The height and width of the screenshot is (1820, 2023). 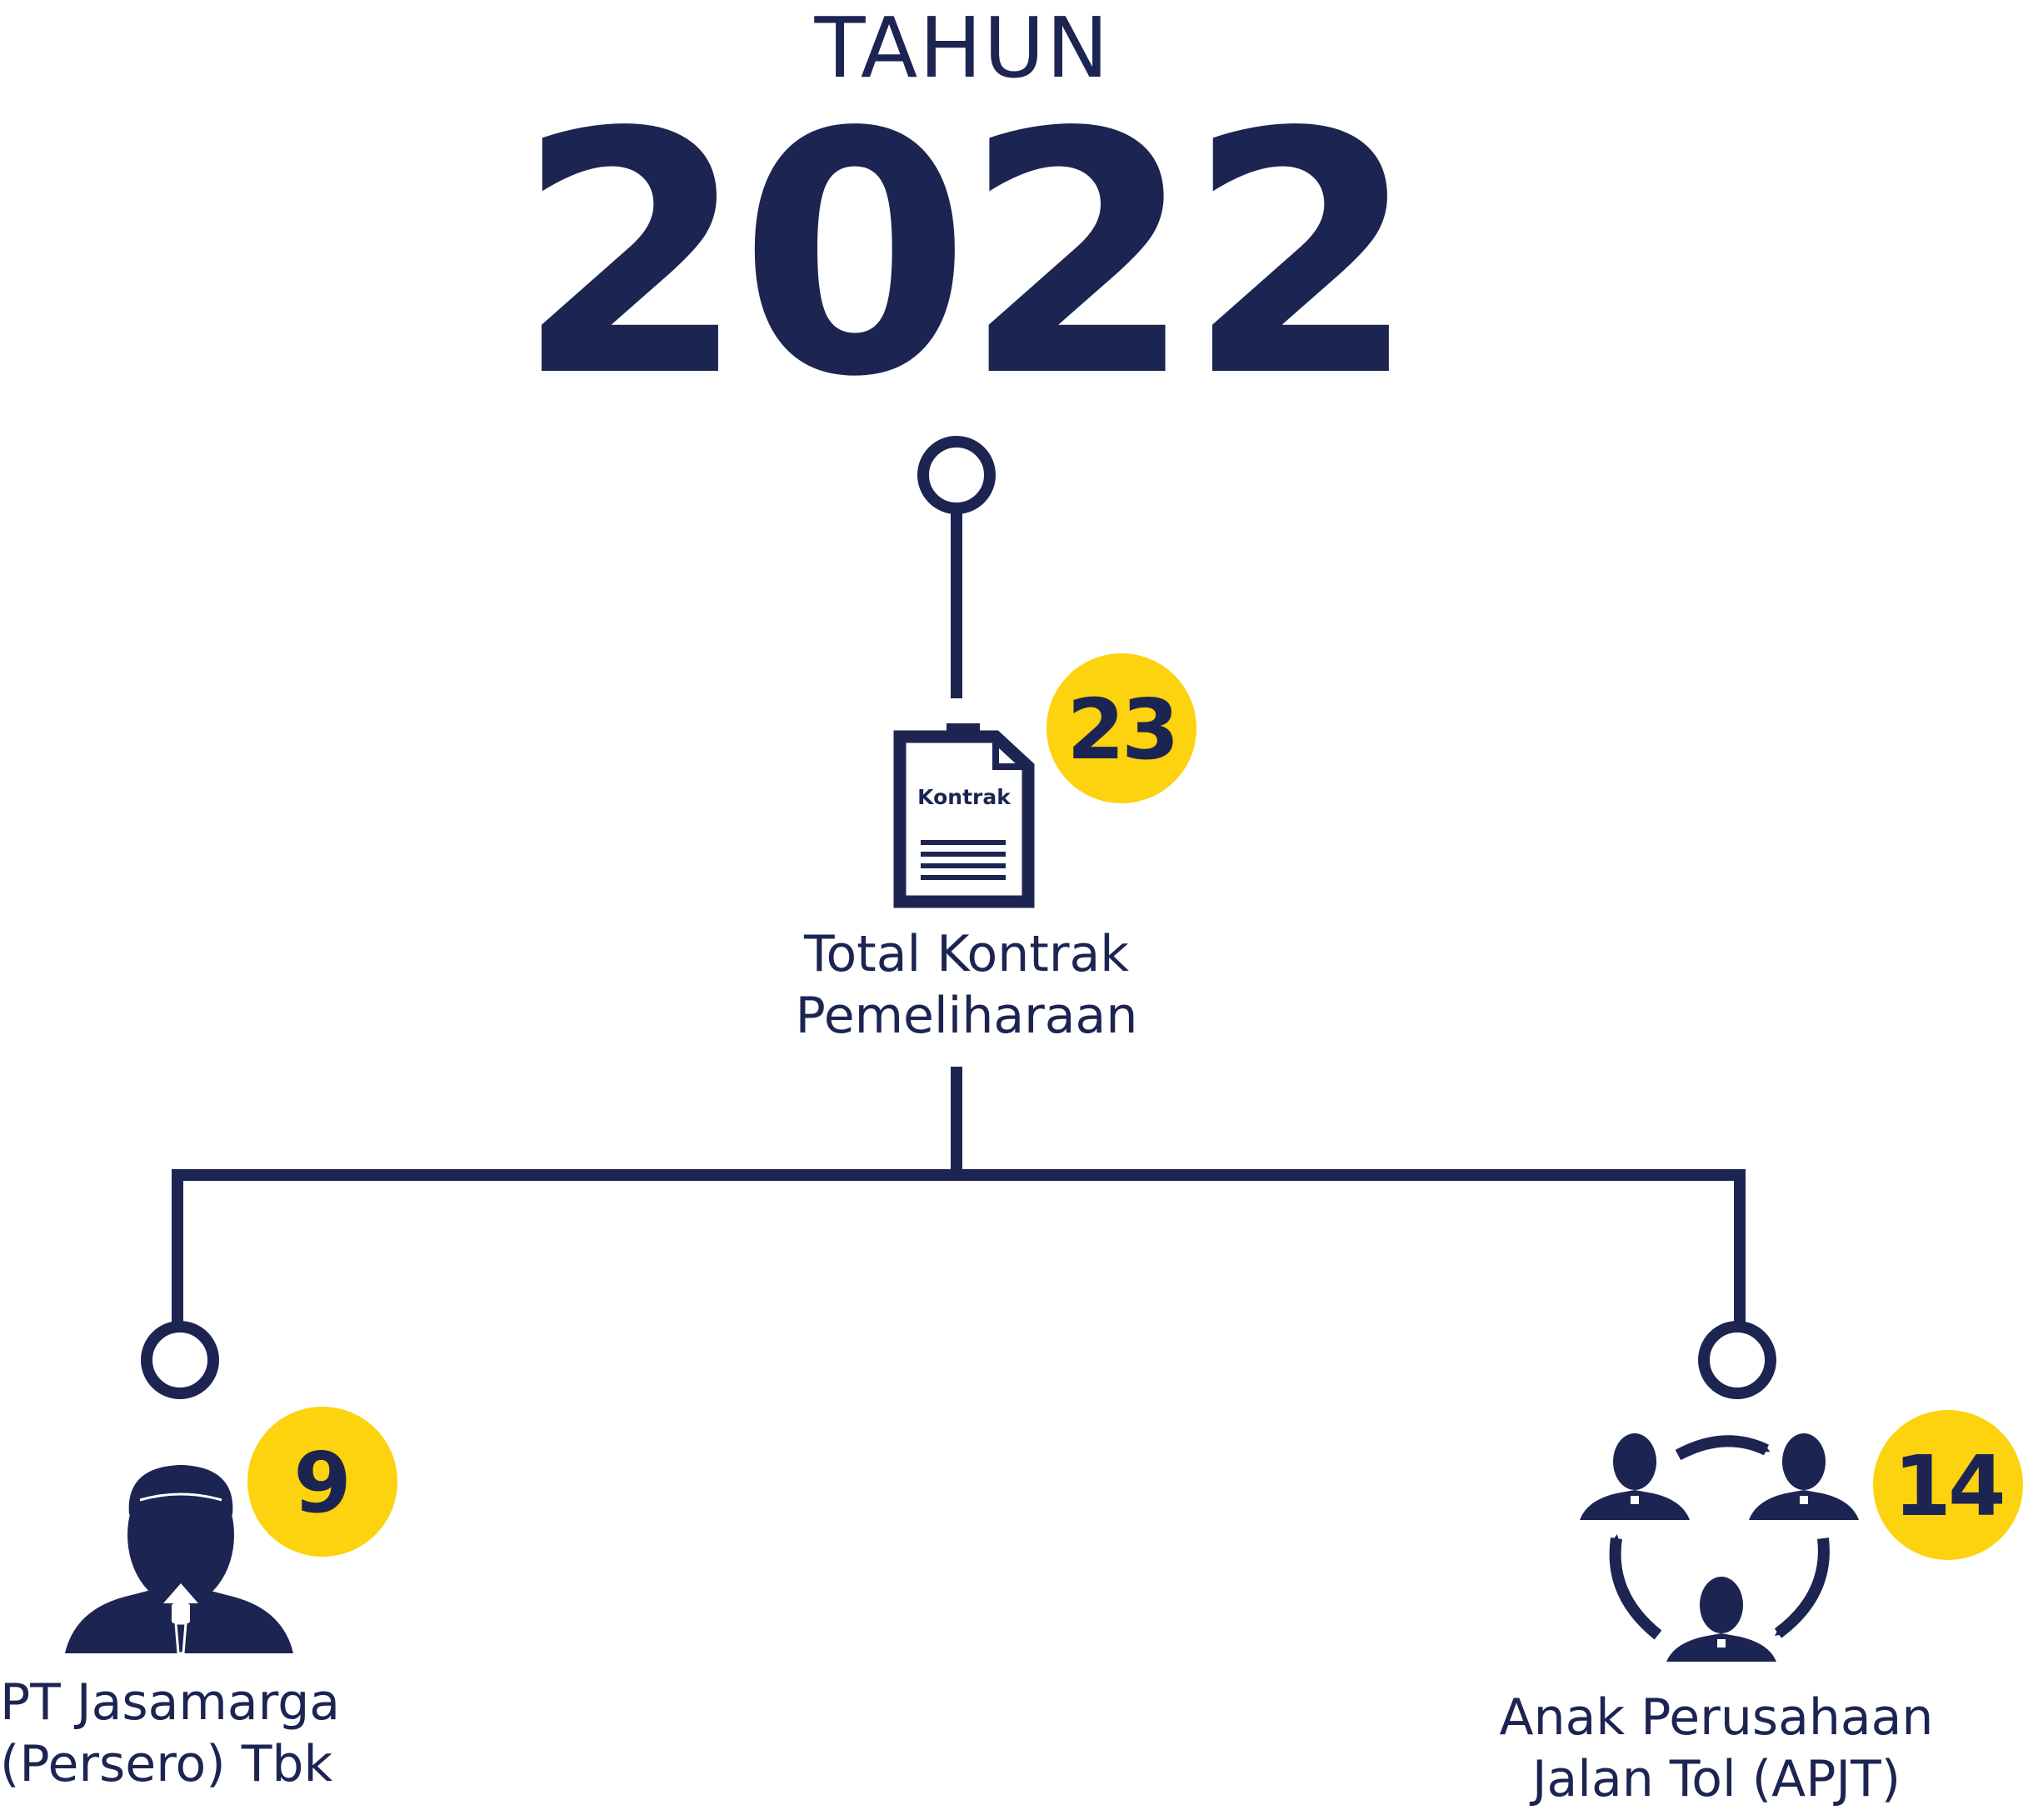 What do you see at coordinates (1717, 1748) in the screenshot?
I see `right-node-label: Anak Perusahaan Jalan Tol (APJT)` at bounding box center [1717, 1748].